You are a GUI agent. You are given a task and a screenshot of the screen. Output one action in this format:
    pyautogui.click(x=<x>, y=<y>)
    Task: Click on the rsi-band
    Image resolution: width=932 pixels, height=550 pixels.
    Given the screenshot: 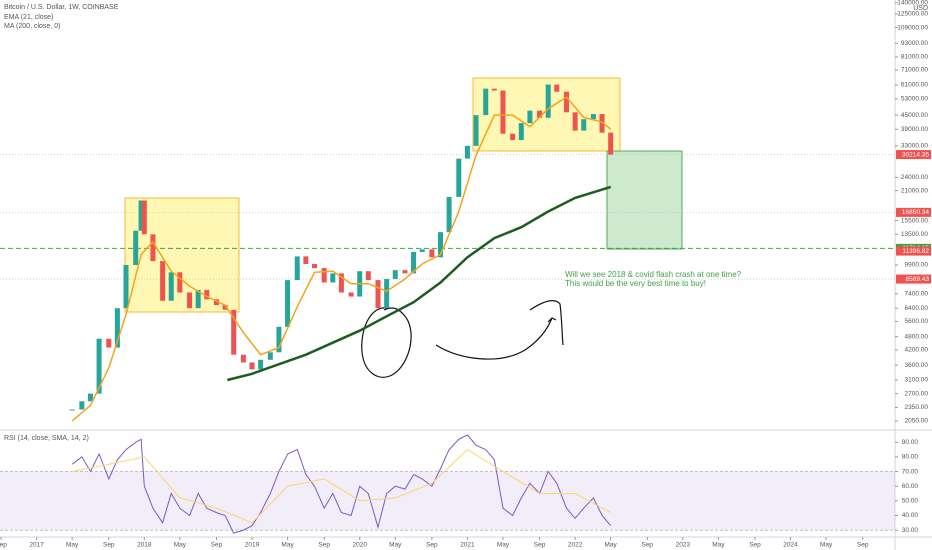 What is the action you would take?
    pyautogui.click(x=447, y=501)
    